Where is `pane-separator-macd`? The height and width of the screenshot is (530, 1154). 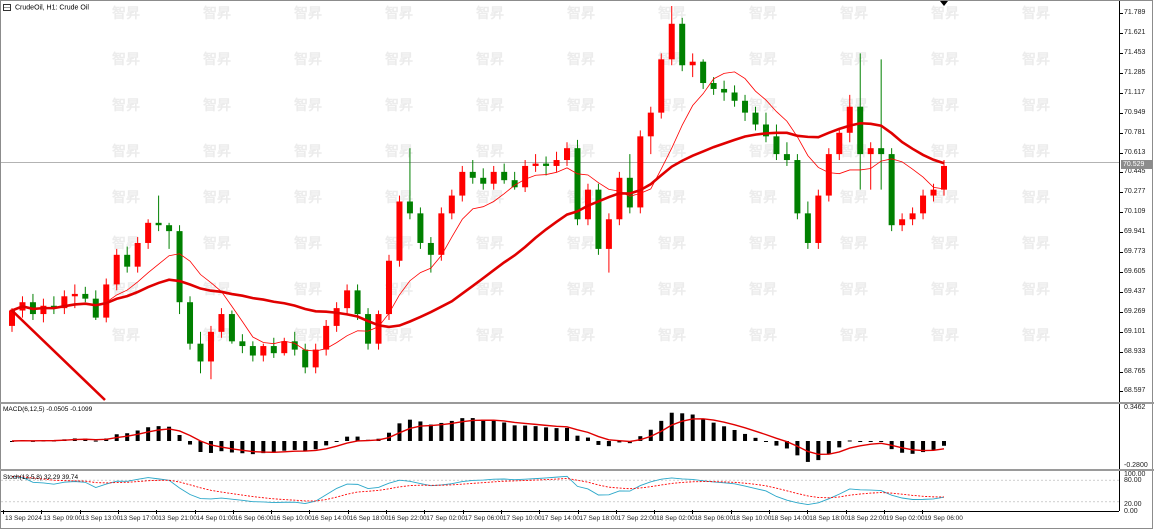
pane-separator-macd is located at coordinates (577, 403).